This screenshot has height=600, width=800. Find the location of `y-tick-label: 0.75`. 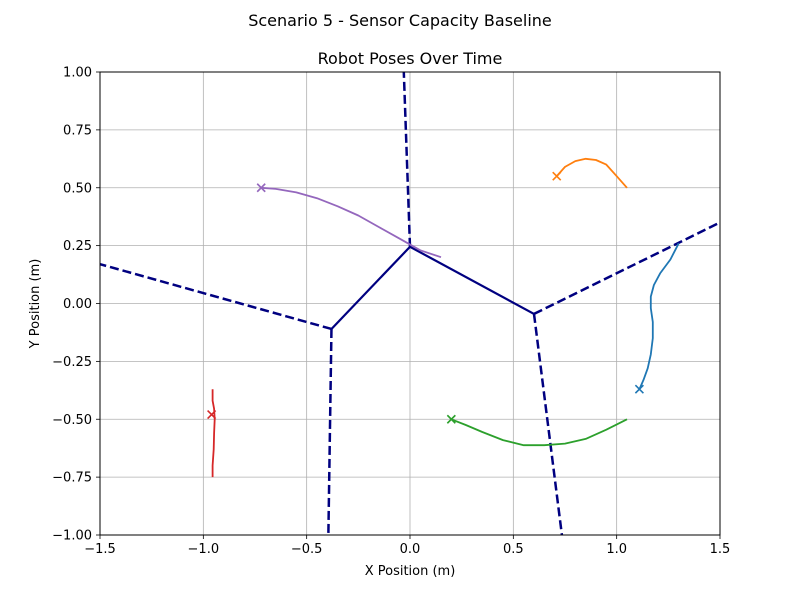

y-tick-label: 0.75 is located at coordinates (77, 130).